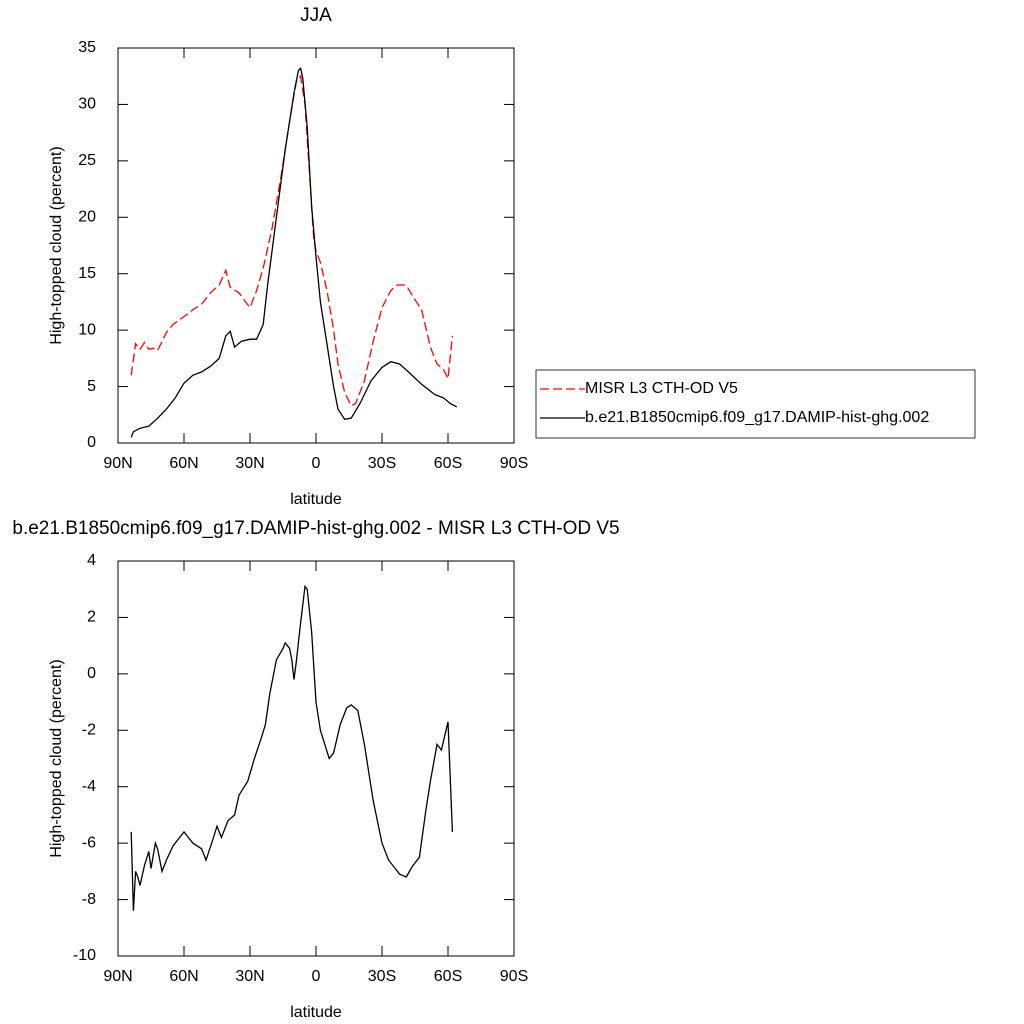 The width and height of the screenshot is (1024, 1024). What do you see at coordinates (89, 842) in the screenshot?
I see `y-tick-label: -6` at bounding box center [89, 842].